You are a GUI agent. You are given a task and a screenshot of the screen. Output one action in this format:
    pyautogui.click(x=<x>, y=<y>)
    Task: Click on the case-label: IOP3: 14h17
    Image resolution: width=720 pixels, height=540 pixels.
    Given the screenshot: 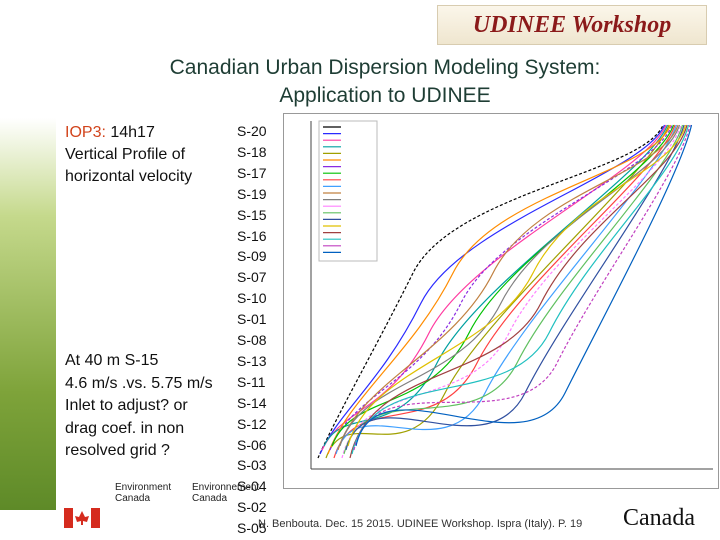 What is the action you would take?
    pyautogui.click(x=110, y=133)
    